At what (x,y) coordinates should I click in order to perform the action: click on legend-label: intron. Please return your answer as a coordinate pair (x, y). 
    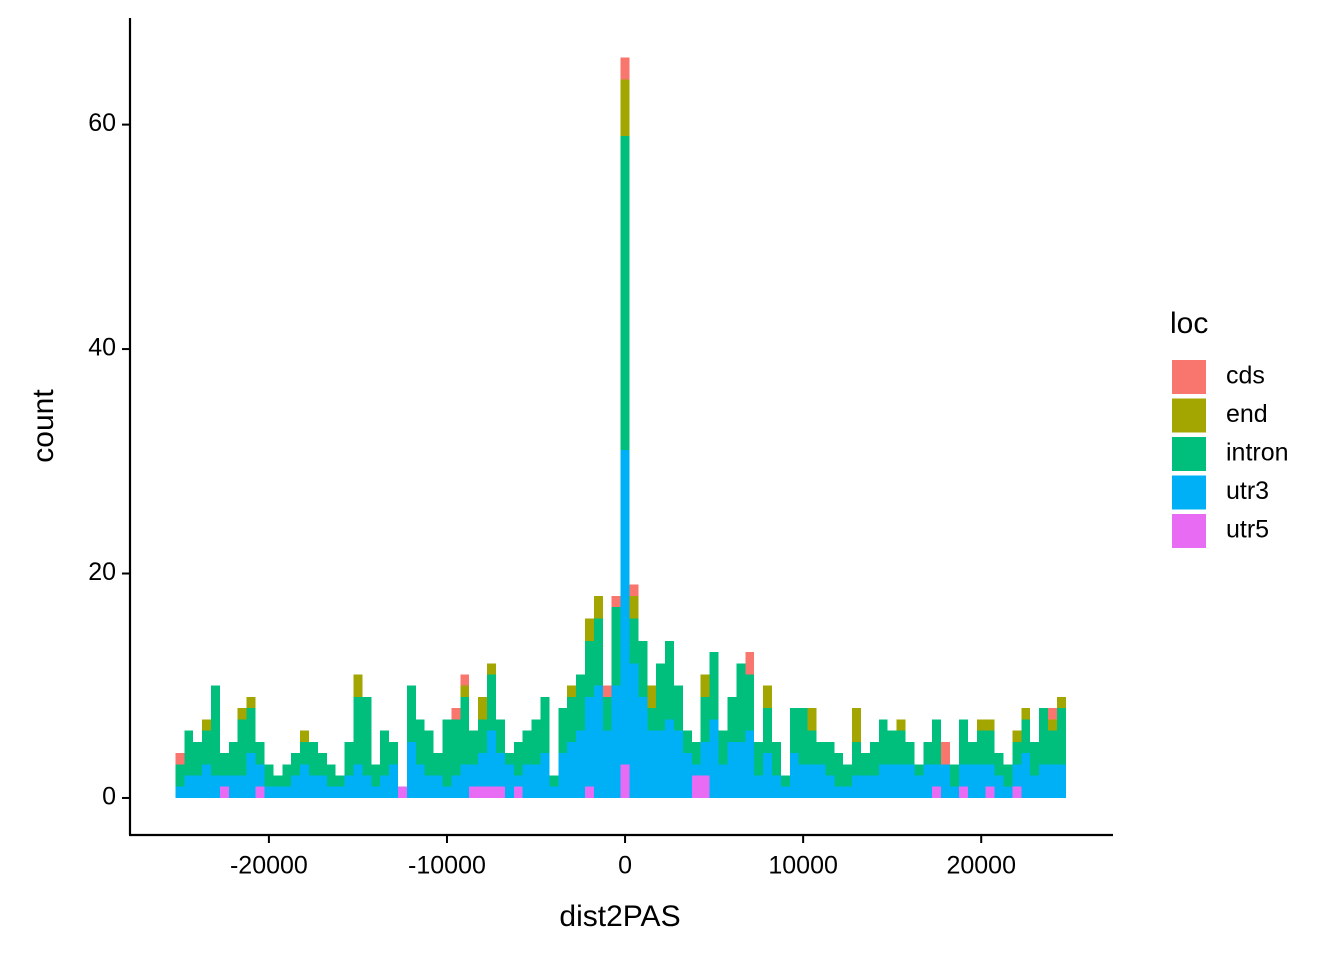
    Looking at the image, I should click on (1257, 453).